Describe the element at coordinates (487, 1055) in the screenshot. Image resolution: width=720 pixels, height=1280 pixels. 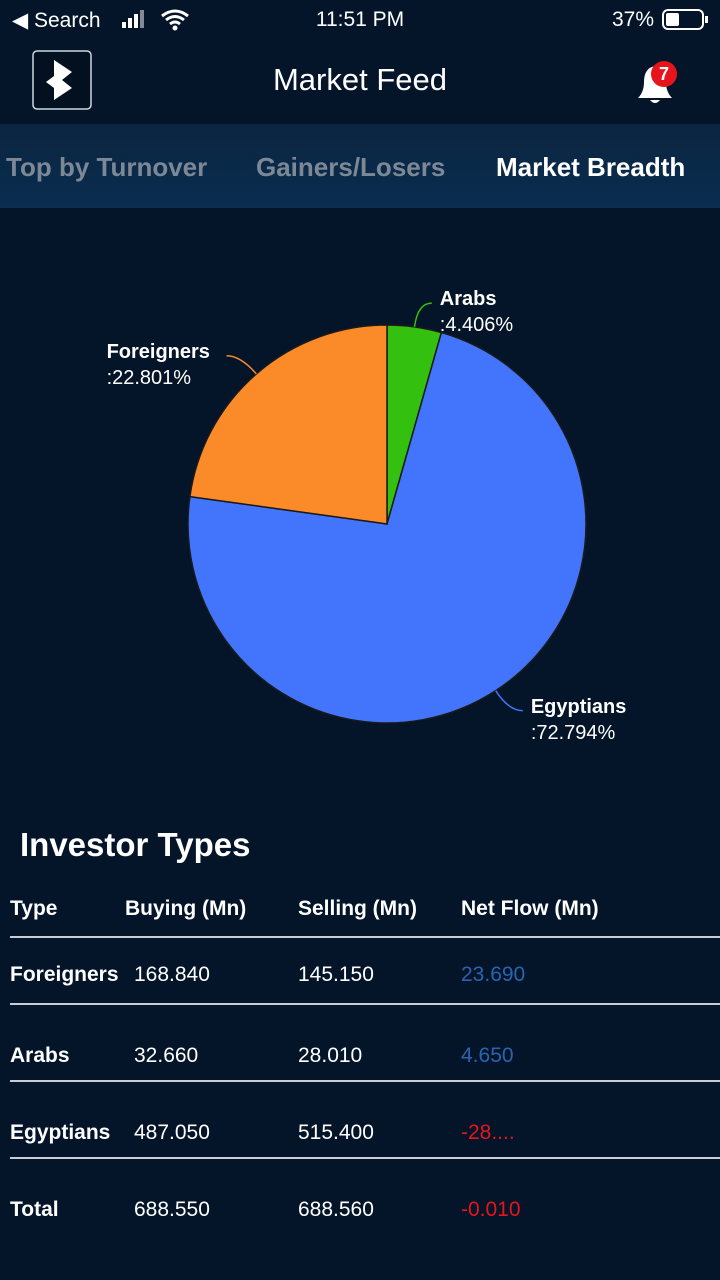
I see `row-value: 4.650` at that location.